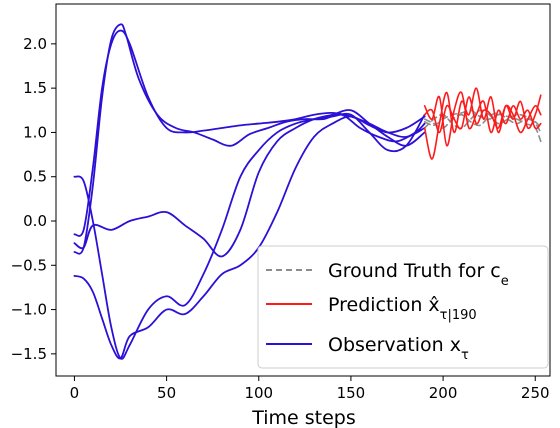 The width and height of the screenshot is (560, 428). I want to click on y-tick-label: −1.5, so click(29, 354).